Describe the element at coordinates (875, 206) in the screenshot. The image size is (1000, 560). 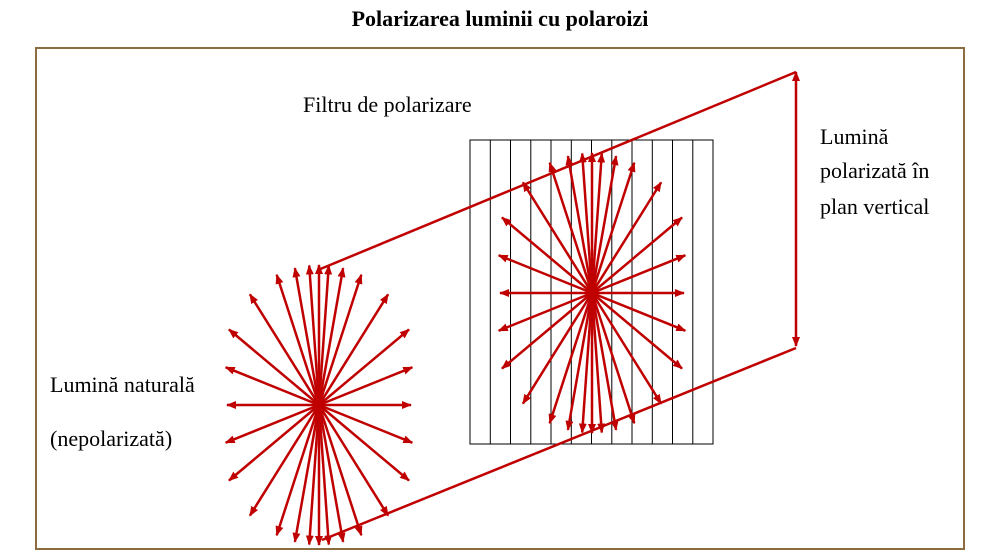
I see `polarized-label-line3: plan vertical` at that location.